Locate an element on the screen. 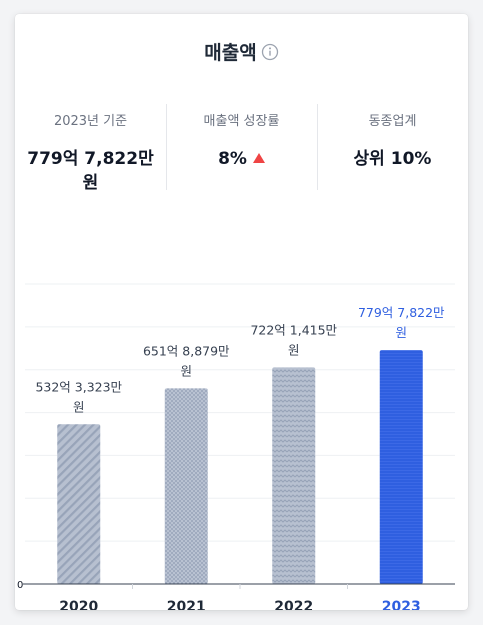 Image resolution: width=483 pixels, height=625 pixels. stat-label: 매출액 성장률 is located at coordinates (241, 121).